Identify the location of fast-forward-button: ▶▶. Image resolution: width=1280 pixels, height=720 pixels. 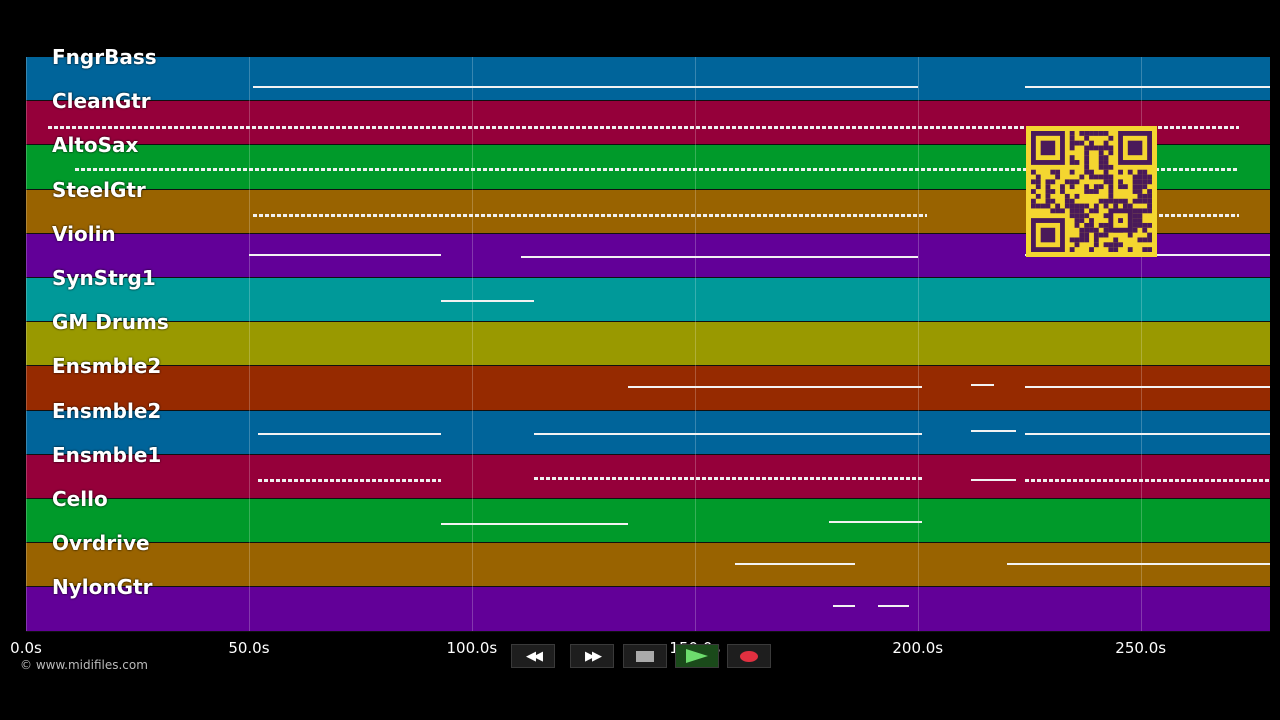
(592, 656).